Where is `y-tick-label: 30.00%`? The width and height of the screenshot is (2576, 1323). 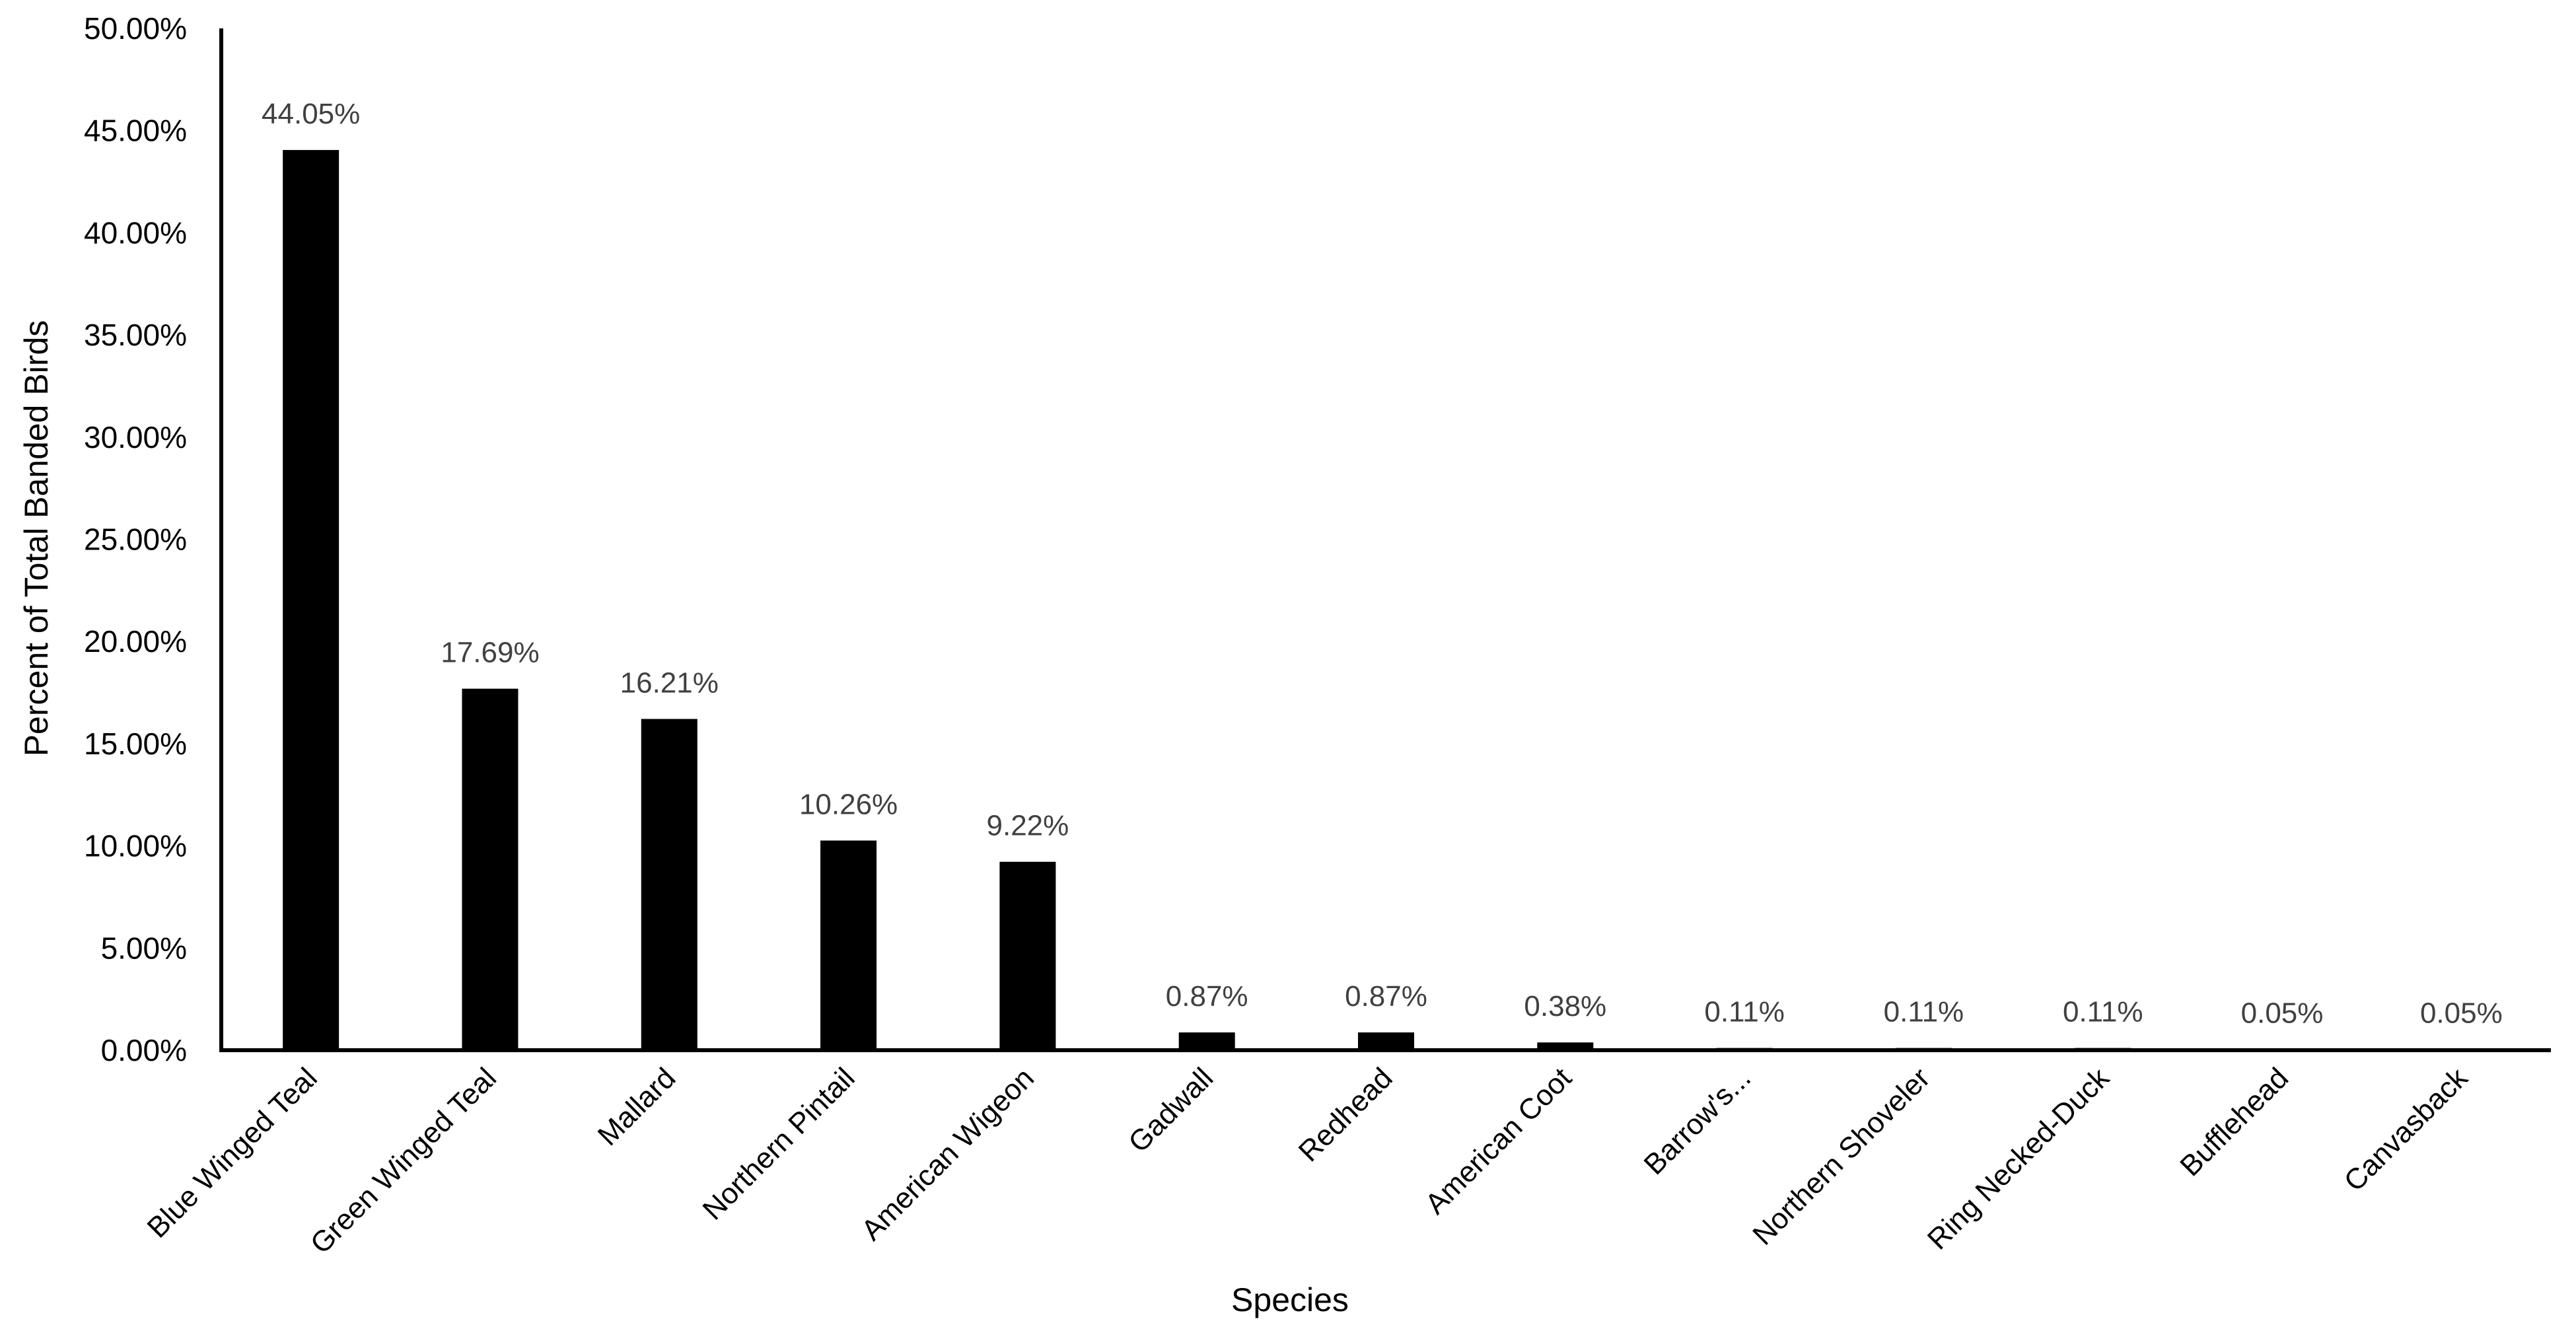 y-tick-label: 30.00% is located at coordinates (135, 437).